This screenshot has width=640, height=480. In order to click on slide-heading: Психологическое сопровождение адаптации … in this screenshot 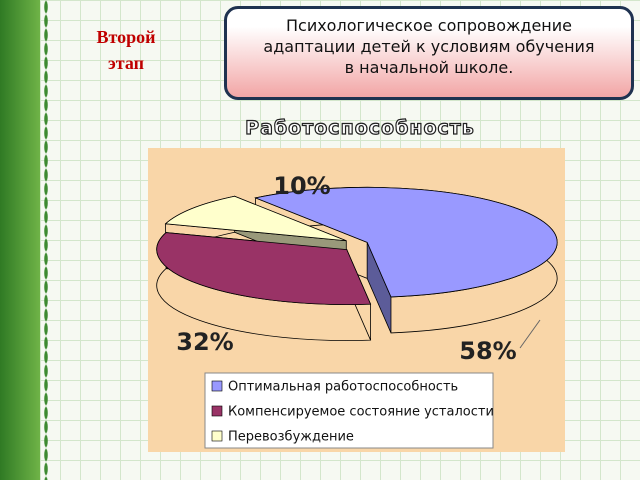, I will do `click(429, 53)`.